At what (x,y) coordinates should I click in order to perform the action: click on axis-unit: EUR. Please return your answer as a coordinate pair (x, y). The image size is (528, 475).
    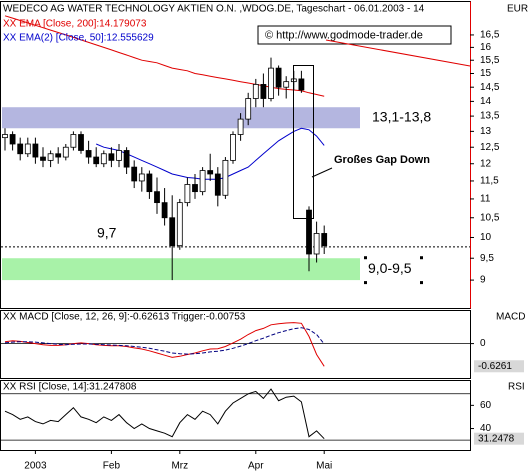
    Looking at the image, I should click on (517, 9).